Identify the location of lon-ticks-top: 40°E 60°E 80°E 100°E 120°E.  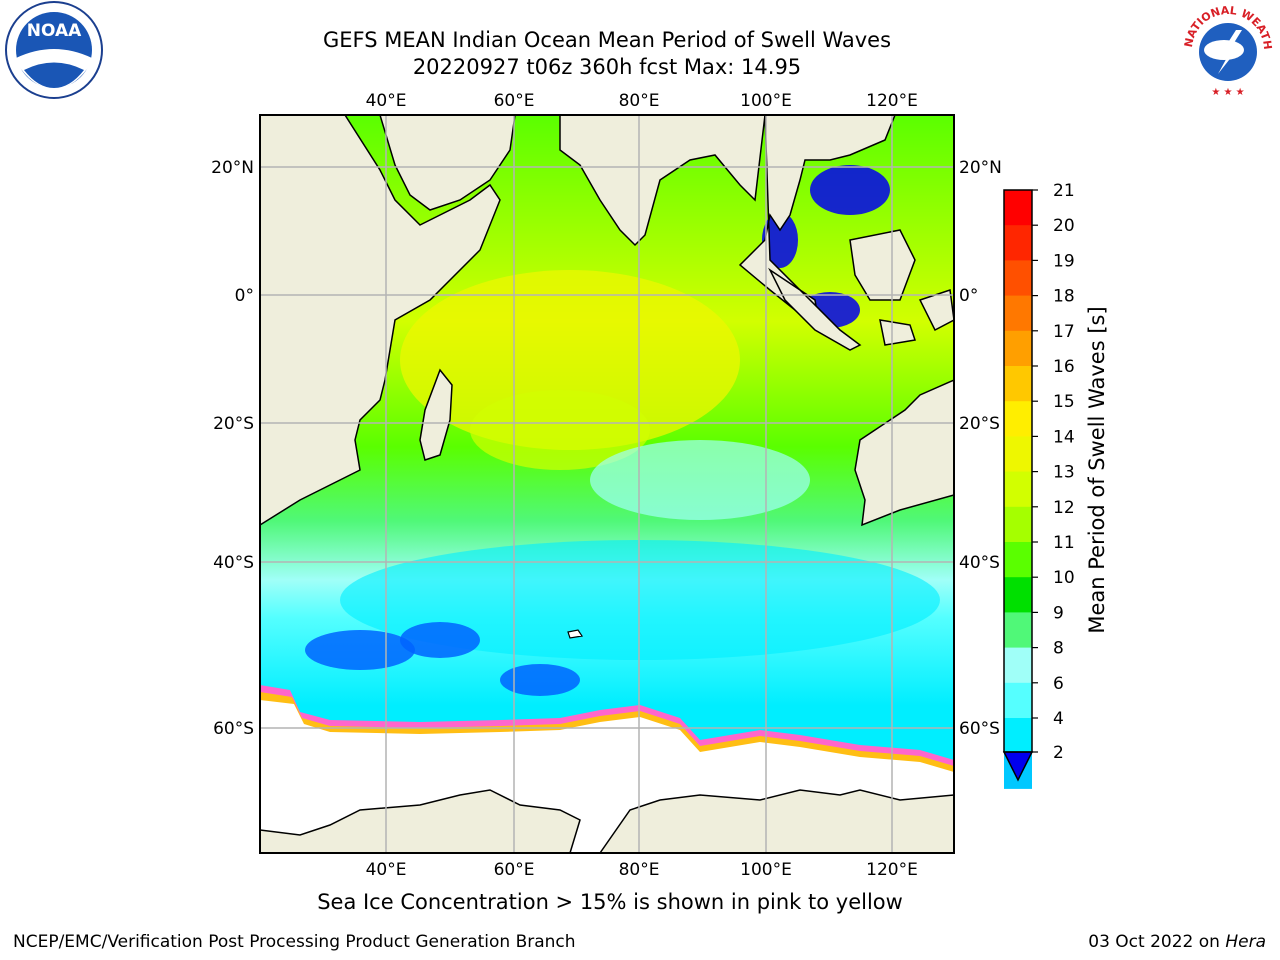
(642, 101).